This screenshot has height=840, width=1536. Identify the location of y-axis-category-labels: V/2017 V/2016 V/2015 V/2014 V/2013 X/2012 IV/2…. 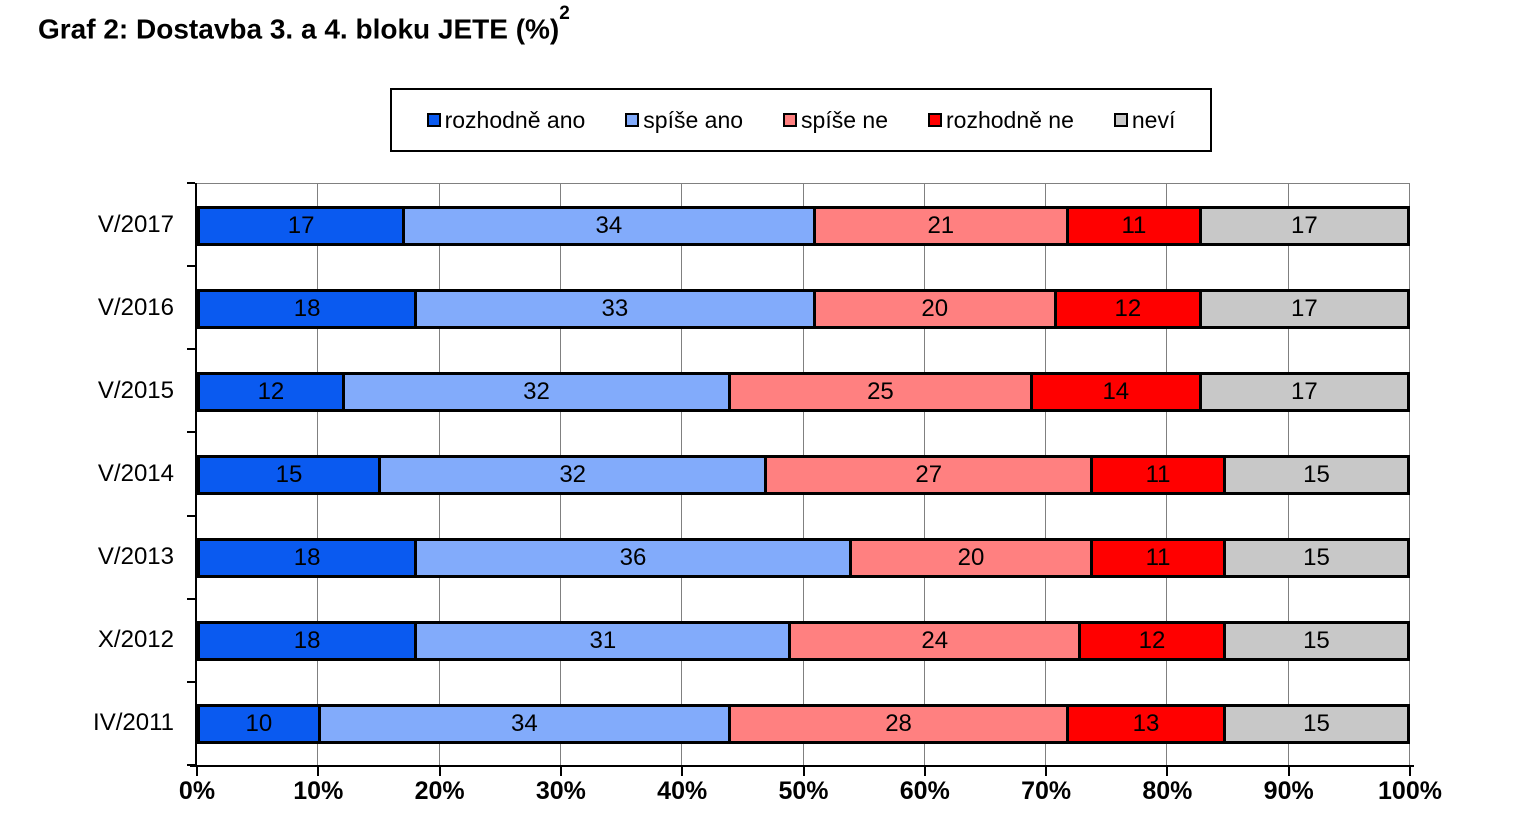
(87, 474).